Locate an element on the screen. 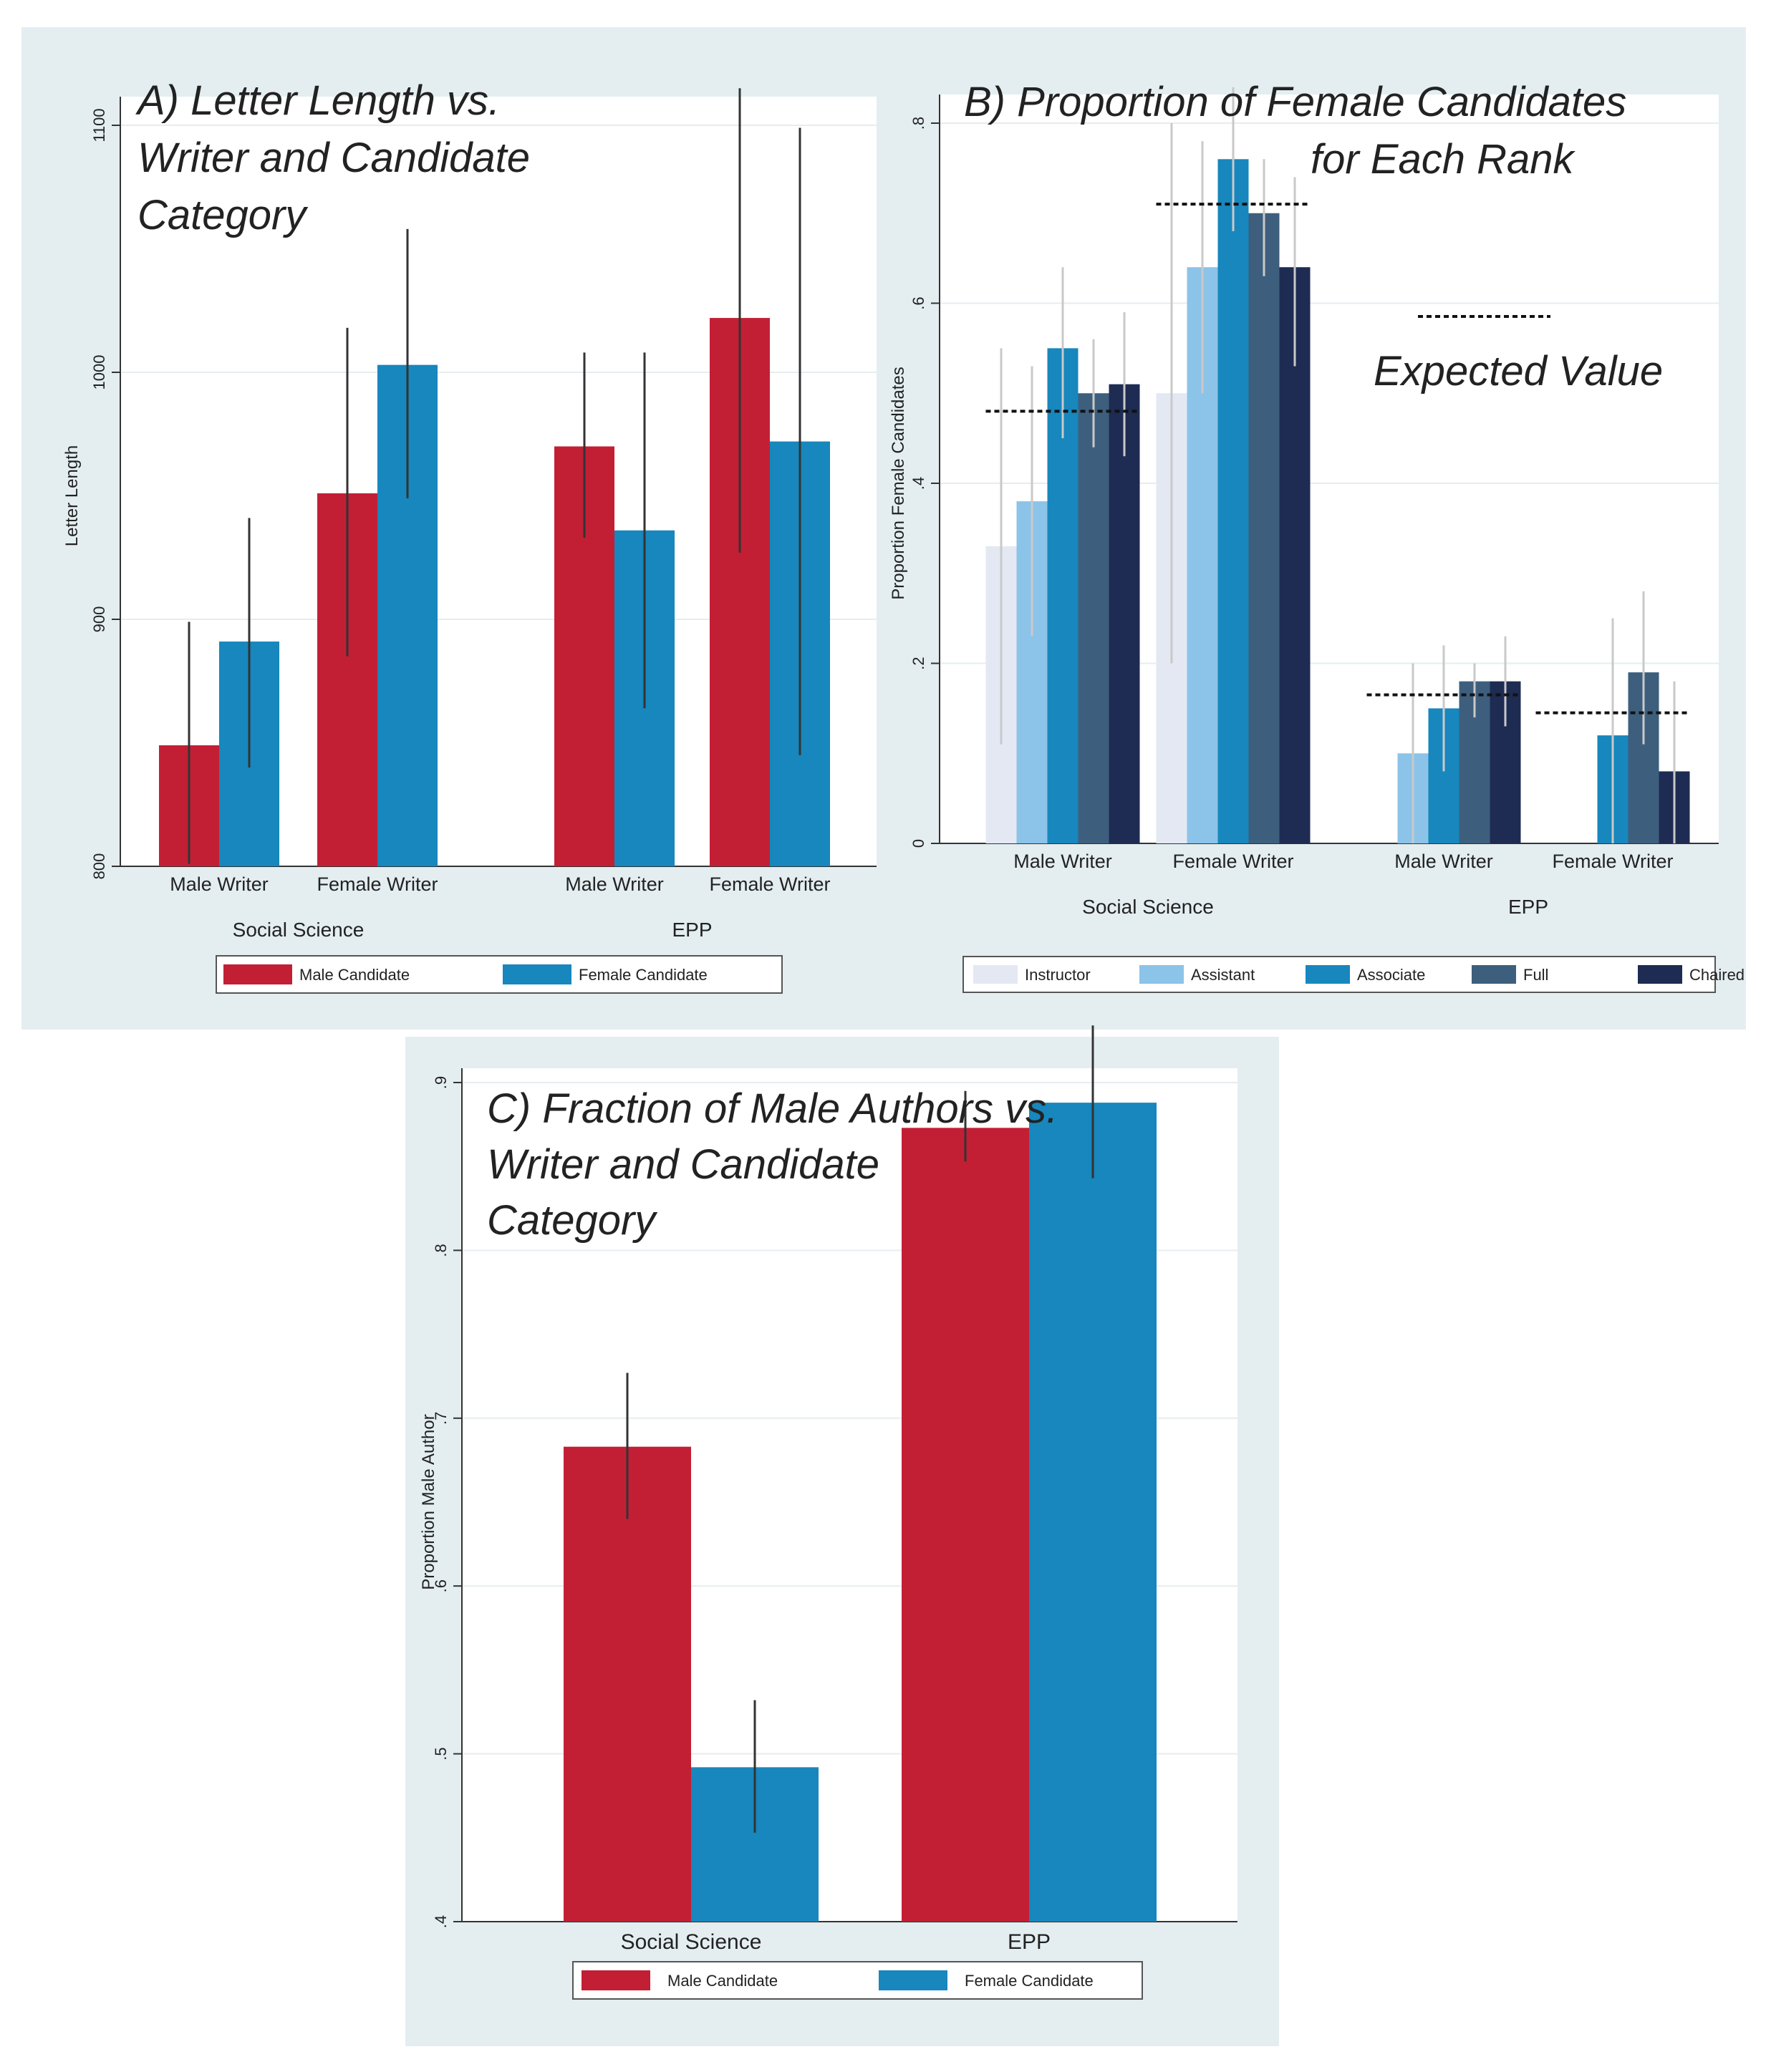 Image resolution: width=1766 pixels, height=2072 pixels. legend-label: Instructor is located at coordinates (1058, 975).